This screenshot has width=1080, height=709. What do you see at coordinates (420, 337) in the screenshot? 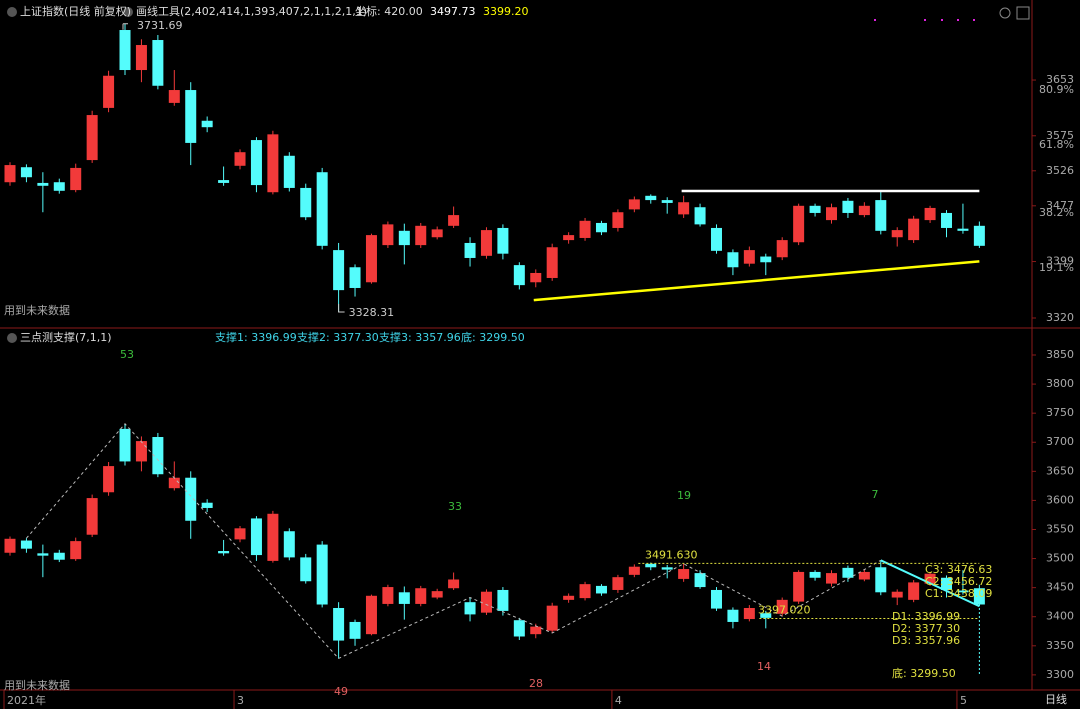
I see `support-label: 支撑3: 3357.96` at bounding box center [420, 337].